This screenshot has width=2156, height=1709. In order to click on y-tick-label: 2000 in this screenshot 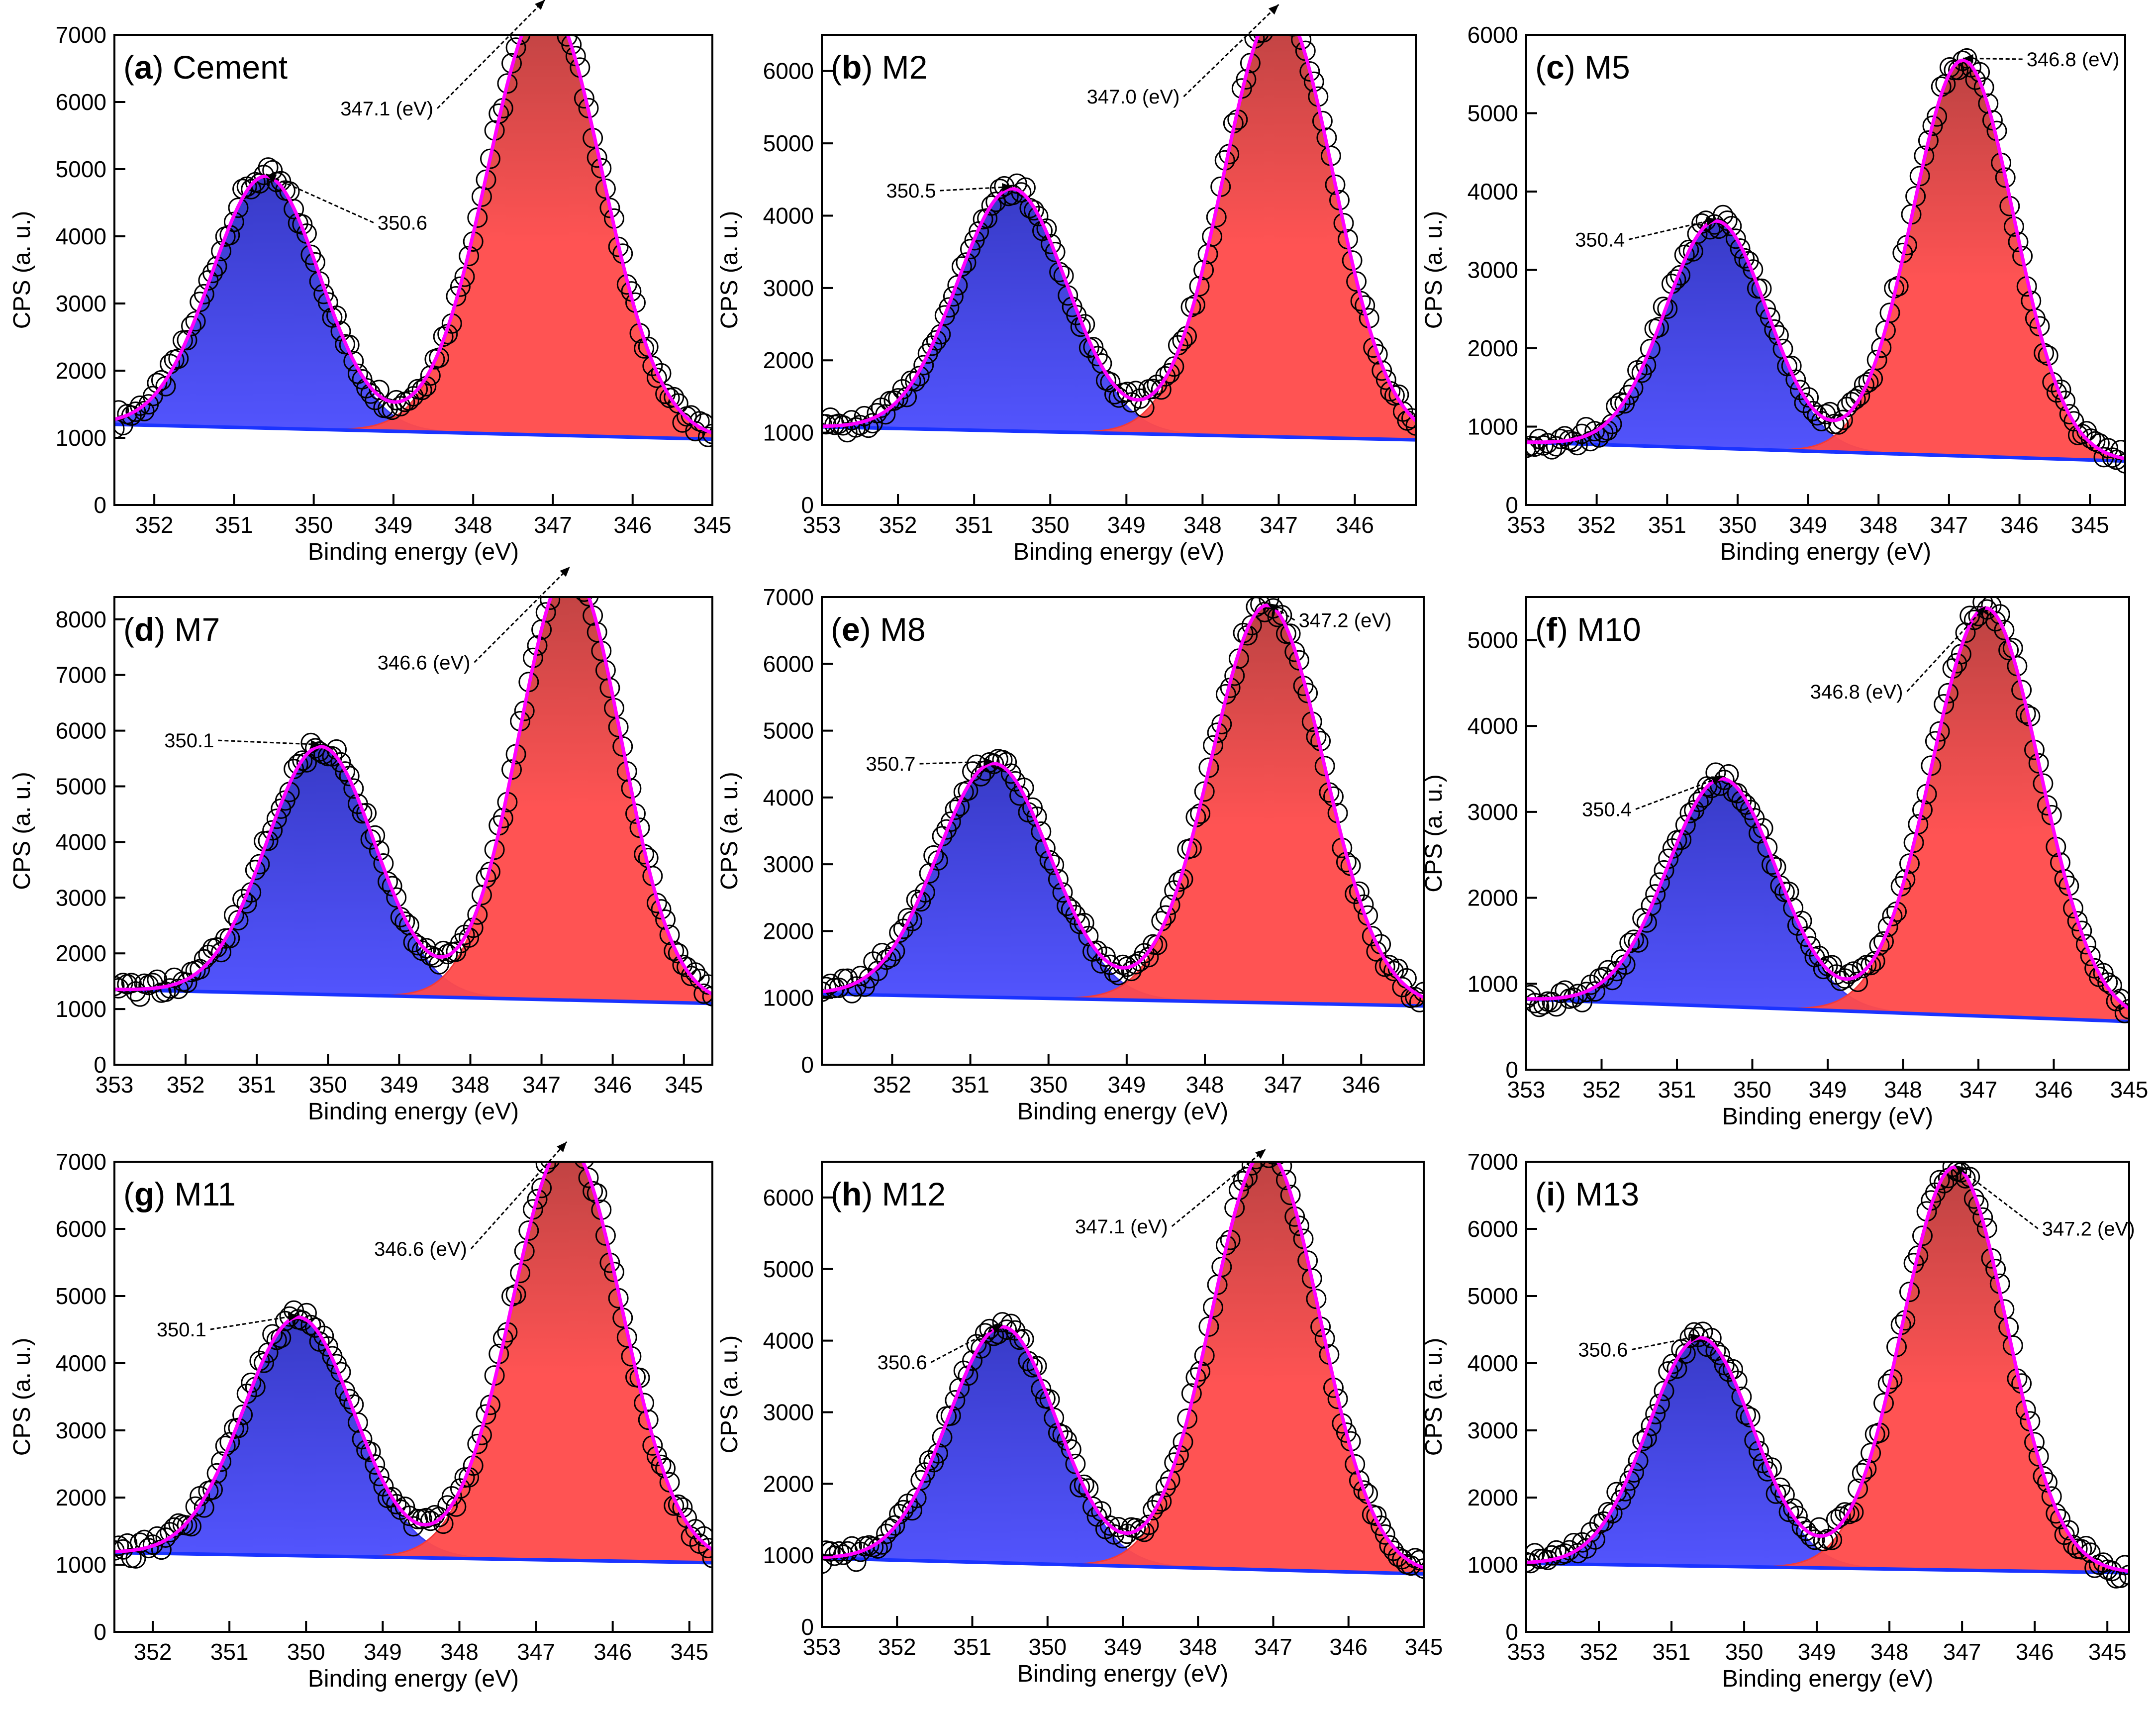, I will do `click(1493, 898)`.